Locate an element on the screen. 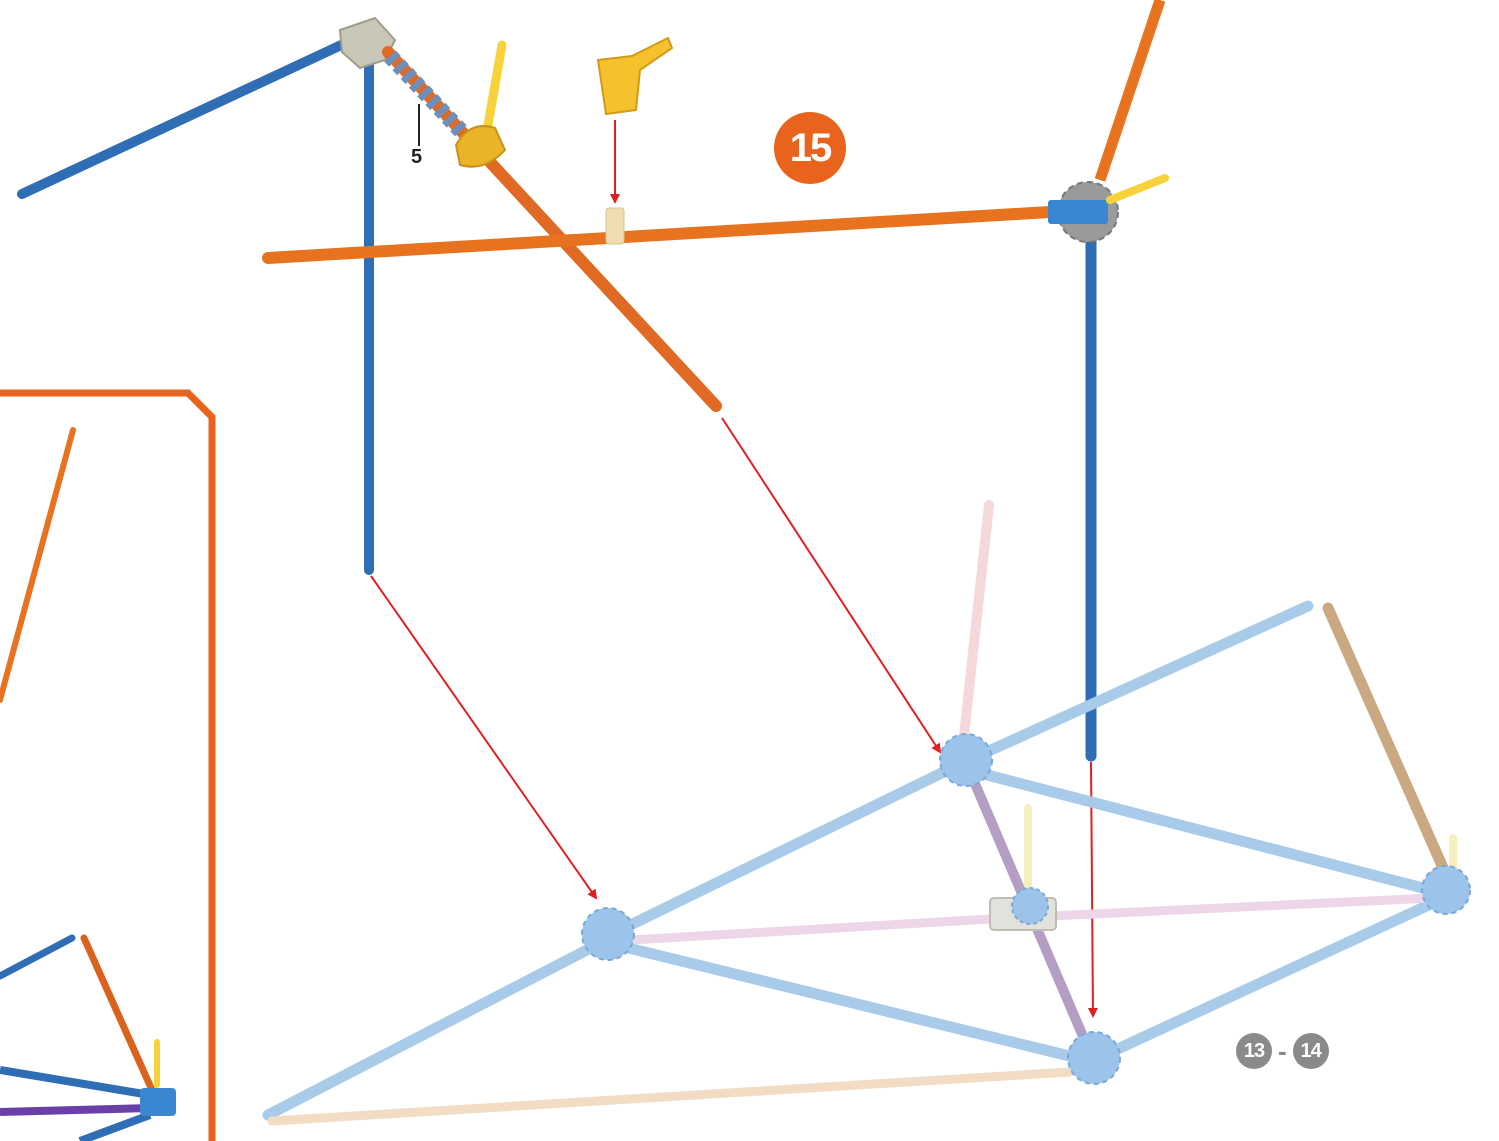  rod-lightblue-front-left is located at coordinates (439, 1026).